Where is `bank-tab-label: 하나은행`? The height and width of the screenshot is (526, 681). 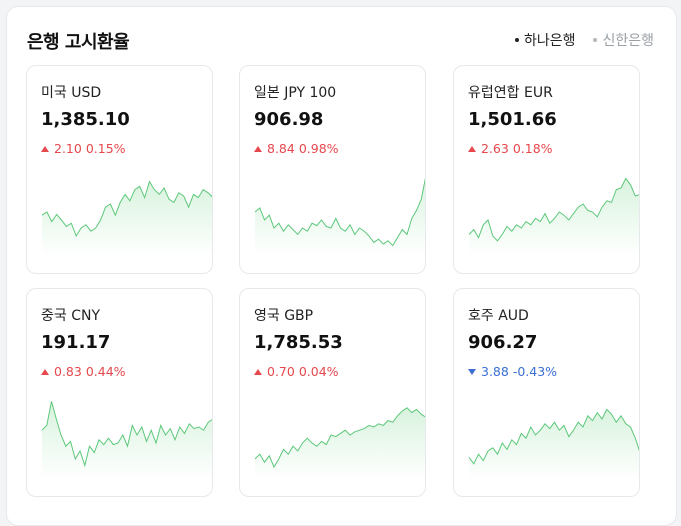
bank-tab-label: 하나은행 is located at coordinates (549, 41).